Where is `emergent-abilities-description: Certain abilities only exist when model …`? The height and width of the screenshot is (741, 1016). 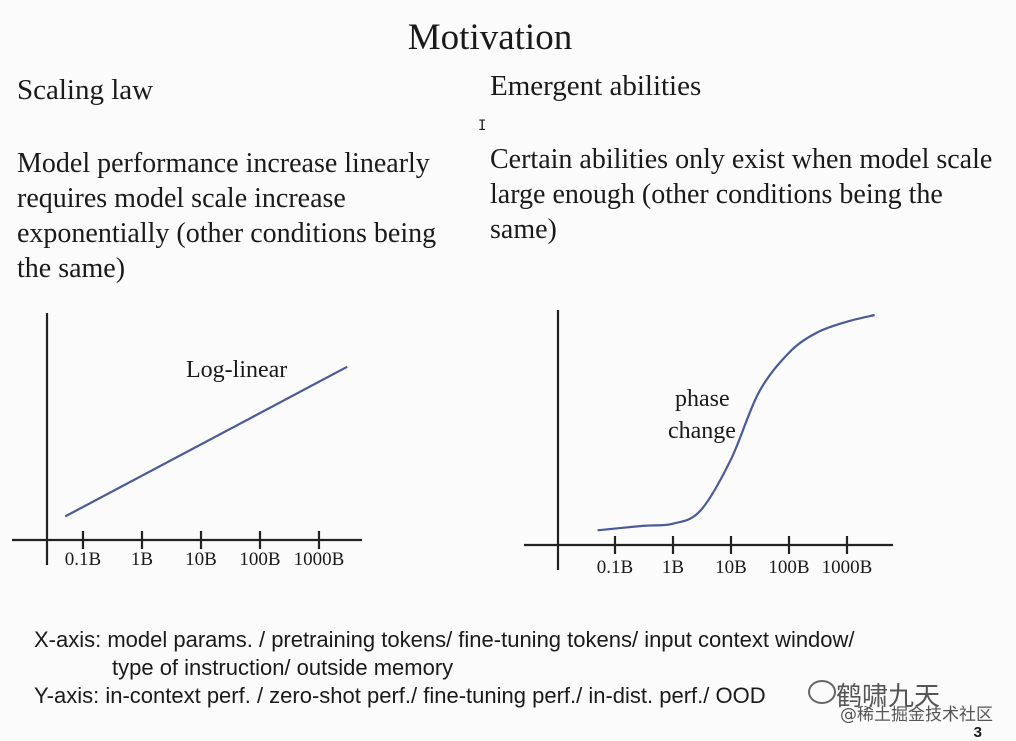 emergent-abilities-description: Certain abilities only exist when model … is located at coordinates (741, 194).